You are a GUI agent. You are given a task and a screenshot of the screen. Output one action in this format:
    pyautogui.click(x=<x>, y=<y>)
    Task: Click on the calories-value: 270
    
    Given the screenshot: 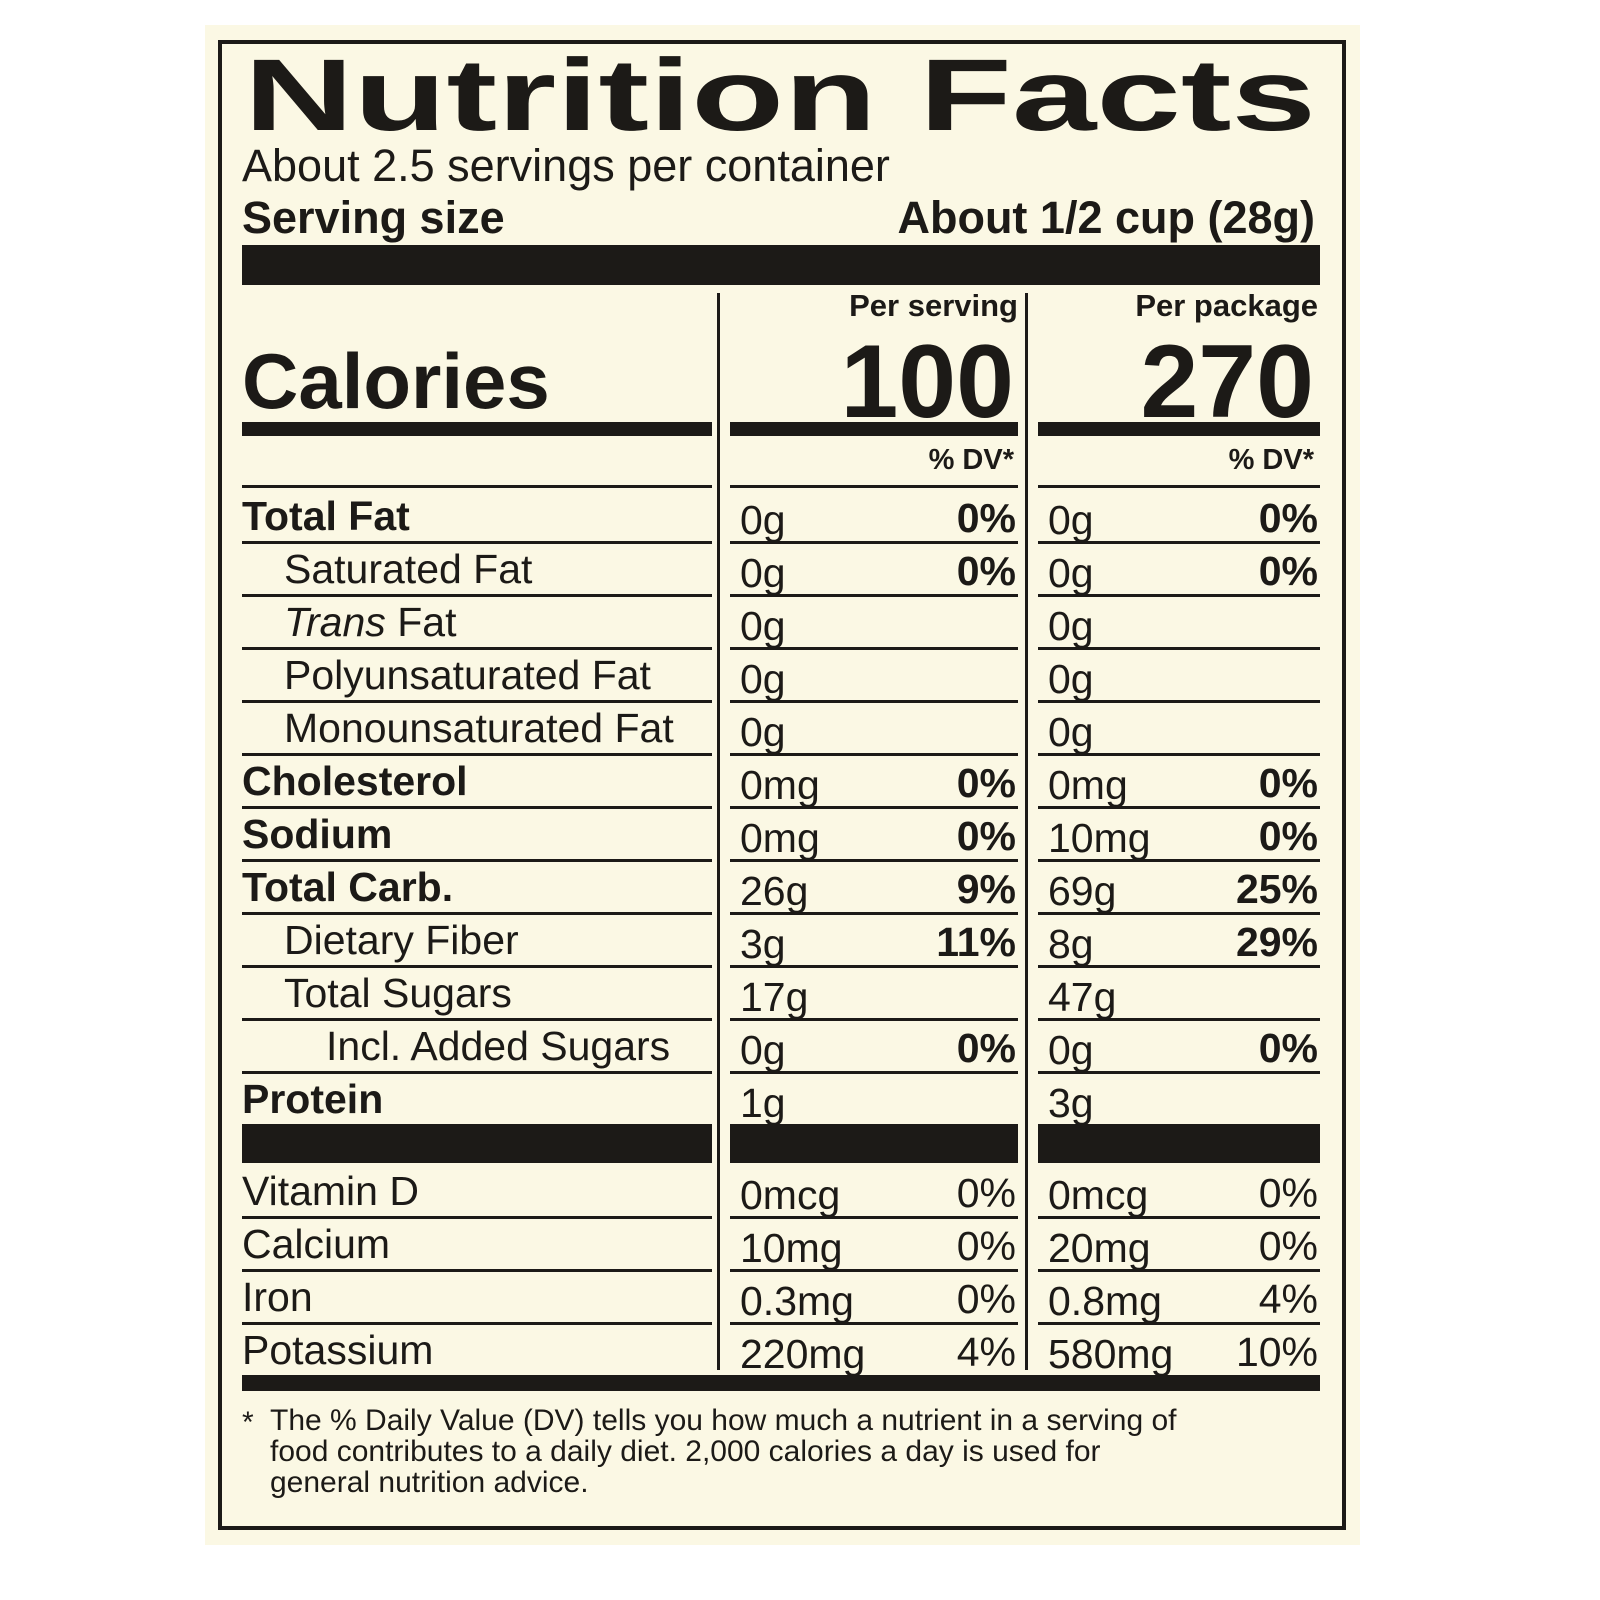 What is the action you would take?
    pyautogui.click(x=1227, y=382)
    